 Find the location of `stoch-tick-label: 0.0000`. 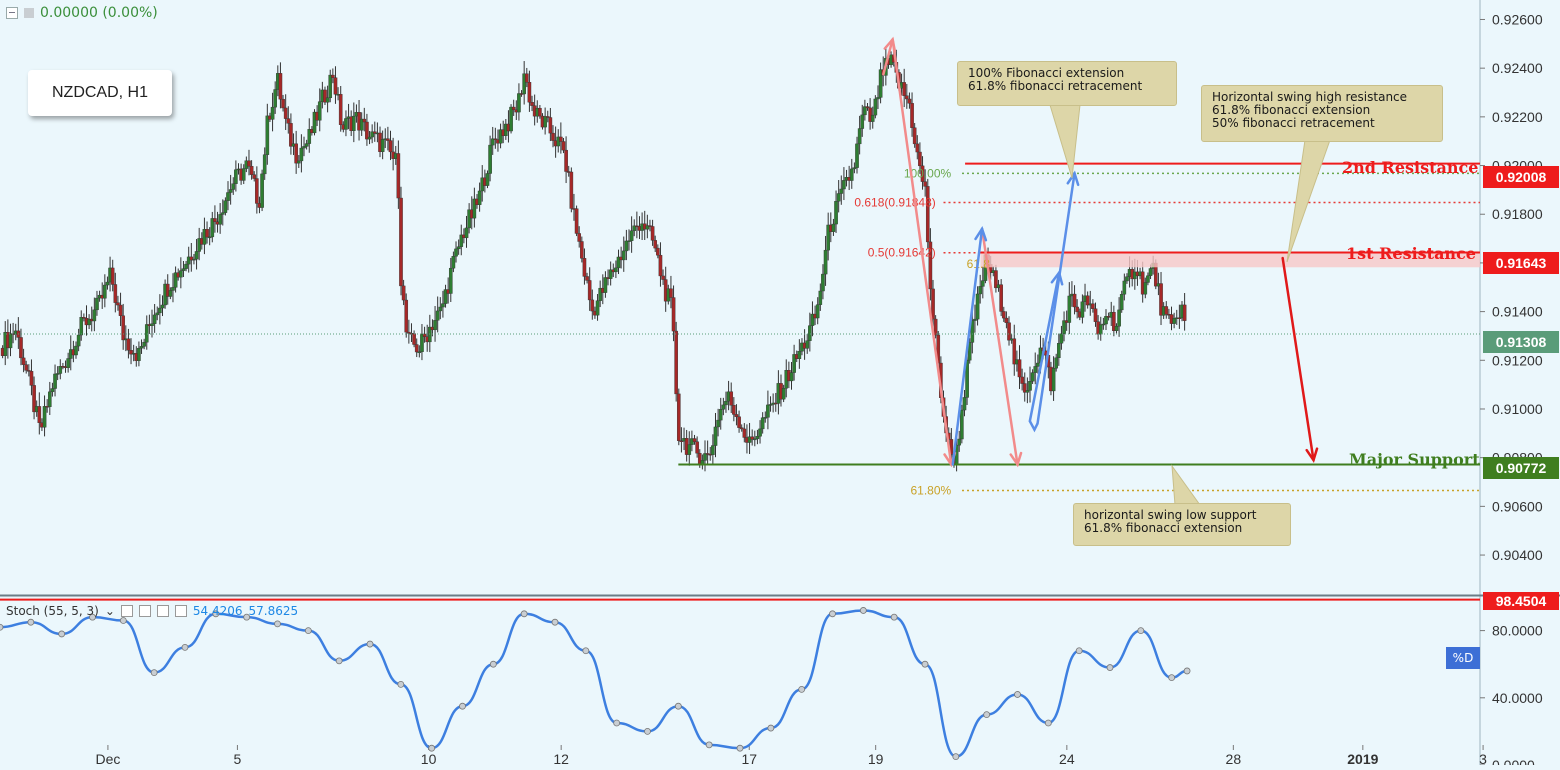

stoch-tick-label: 0.0000 is located at coordinates (1513, 761).